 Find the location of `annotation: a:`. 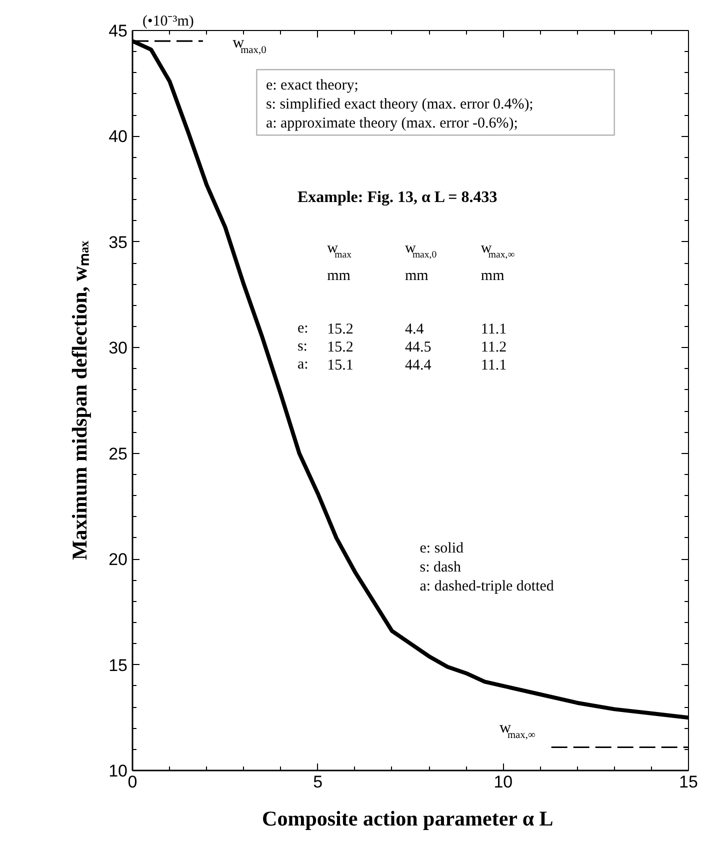

annotation: a: is located at coordinates (302, 364).